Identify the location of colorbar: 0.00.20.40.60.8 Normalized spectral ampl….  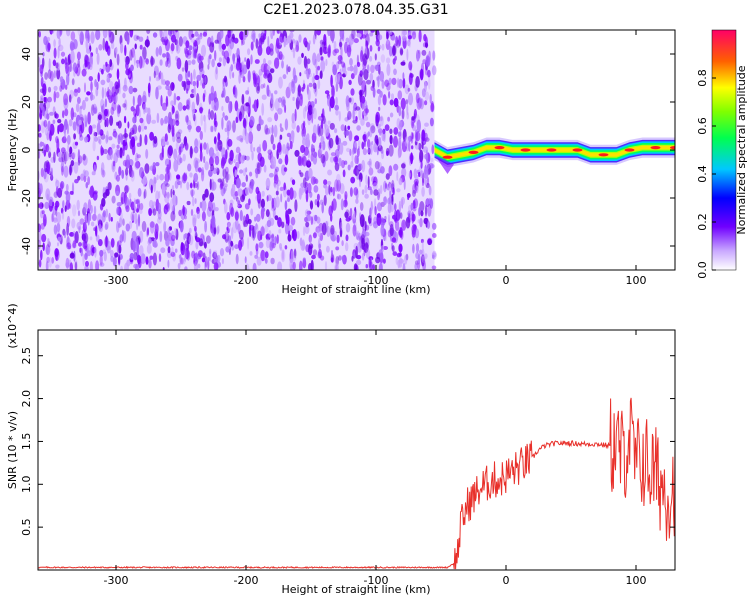
(722, 154).